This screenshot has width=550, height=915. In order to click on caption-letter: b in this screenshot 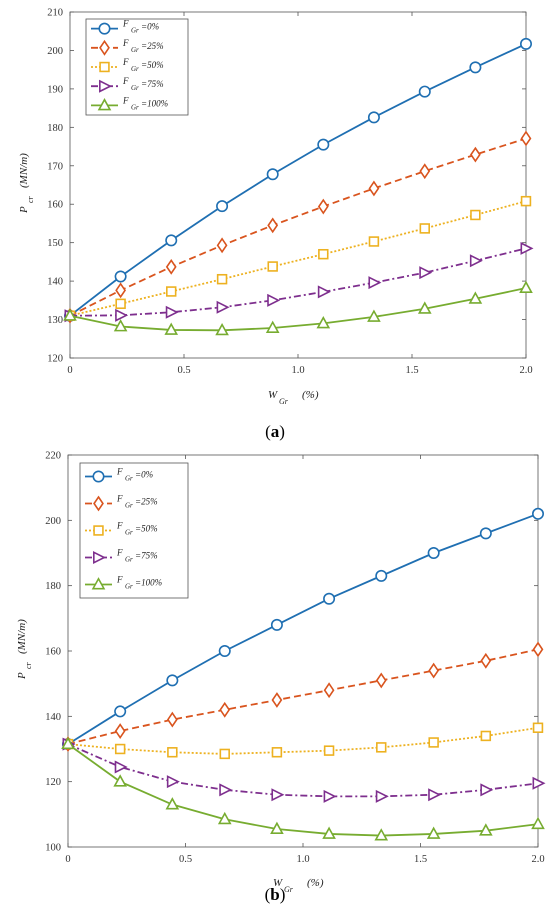, I will do `click(274, 894)`.